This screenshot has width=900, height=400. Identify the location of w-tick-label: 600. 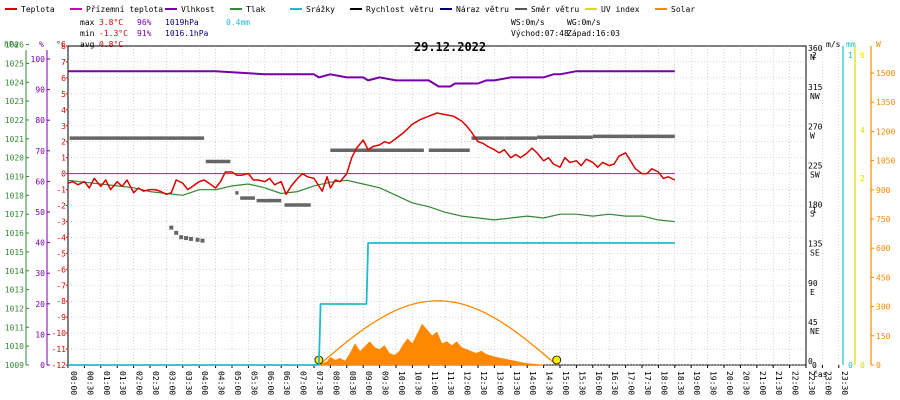
(883, 248).